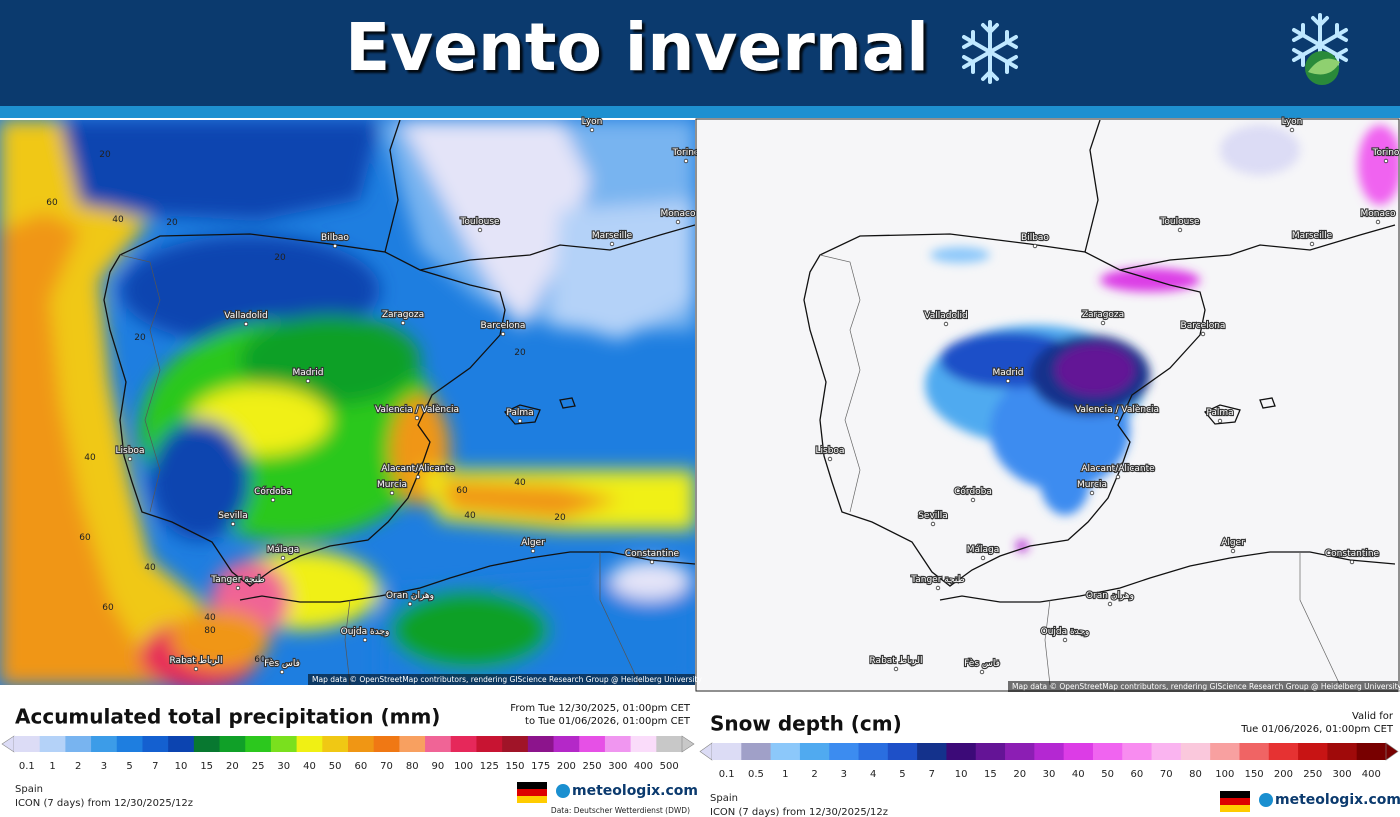  I want to click on scale-label: 300, so click(1341, 774).